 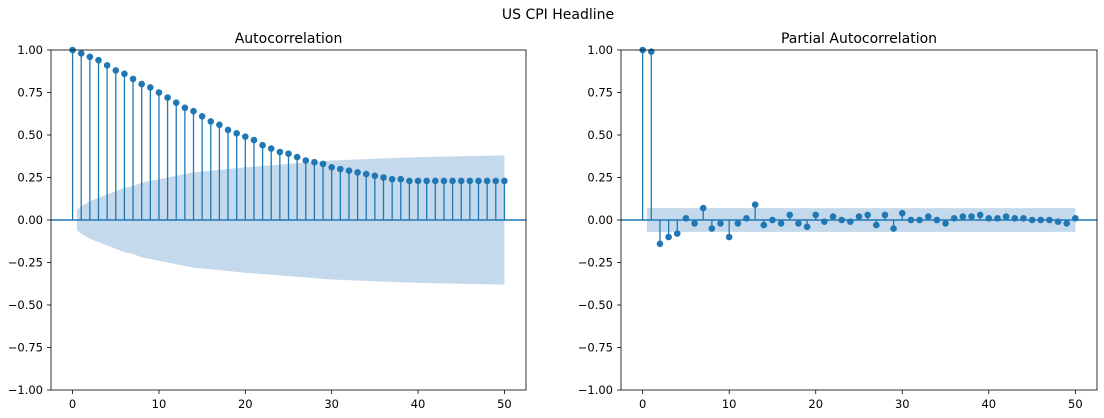 I want to click on pacf-x-tick-label: 50, so click(x=1075, y=404).